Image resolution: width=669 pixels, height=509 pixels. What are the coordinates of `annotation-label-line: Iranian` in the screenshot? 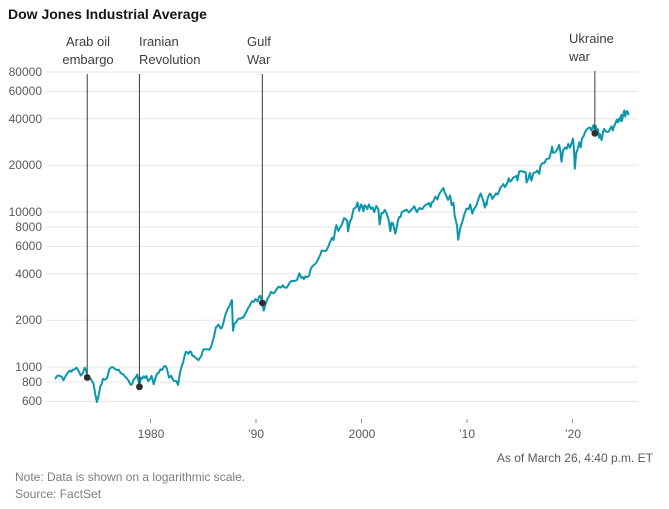 It's located at (159, 41).